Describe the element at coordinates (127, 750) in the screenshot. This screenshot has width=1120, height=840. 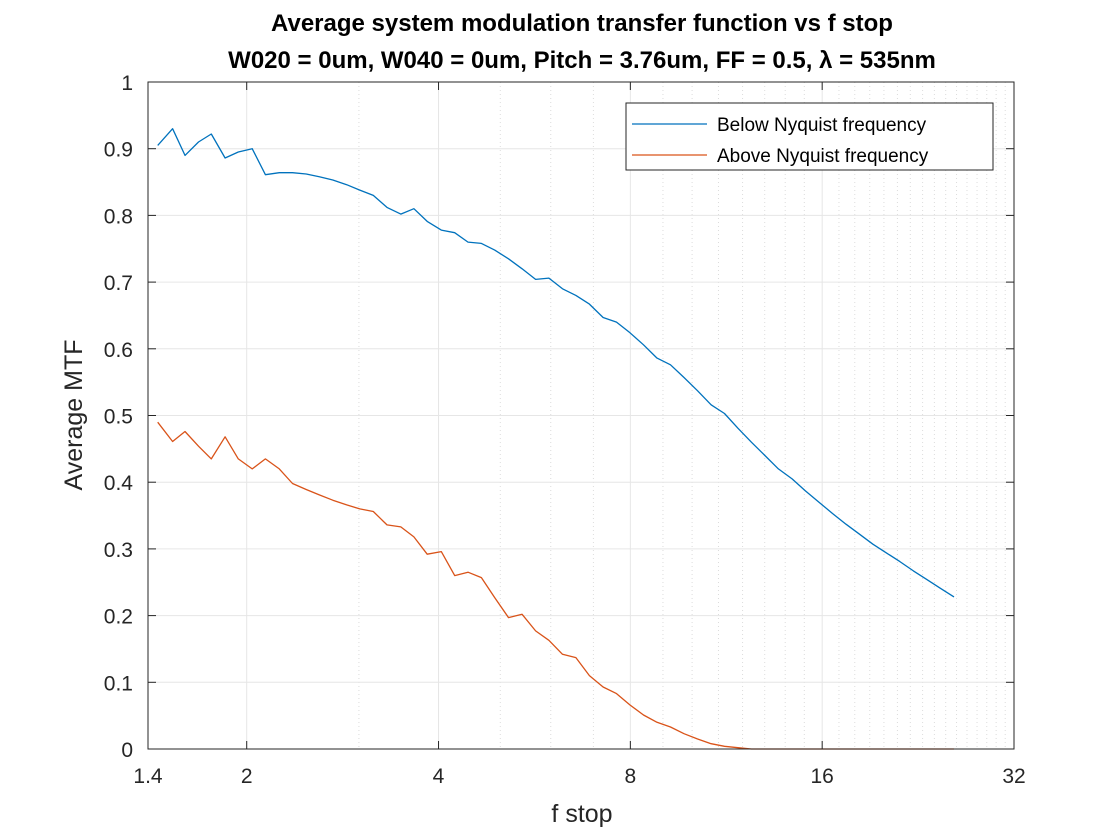
I see `y-tick-label: 0` at that location.